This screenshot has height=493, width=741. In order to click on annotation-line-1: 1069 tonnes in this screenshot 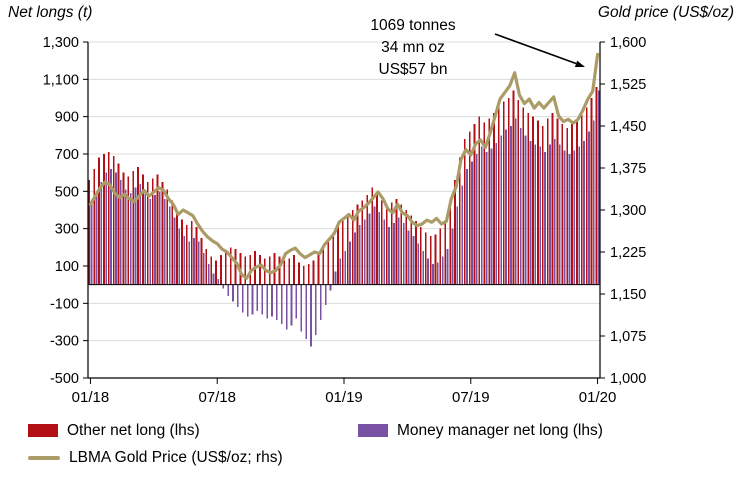, I will do `click(413, 25)`.